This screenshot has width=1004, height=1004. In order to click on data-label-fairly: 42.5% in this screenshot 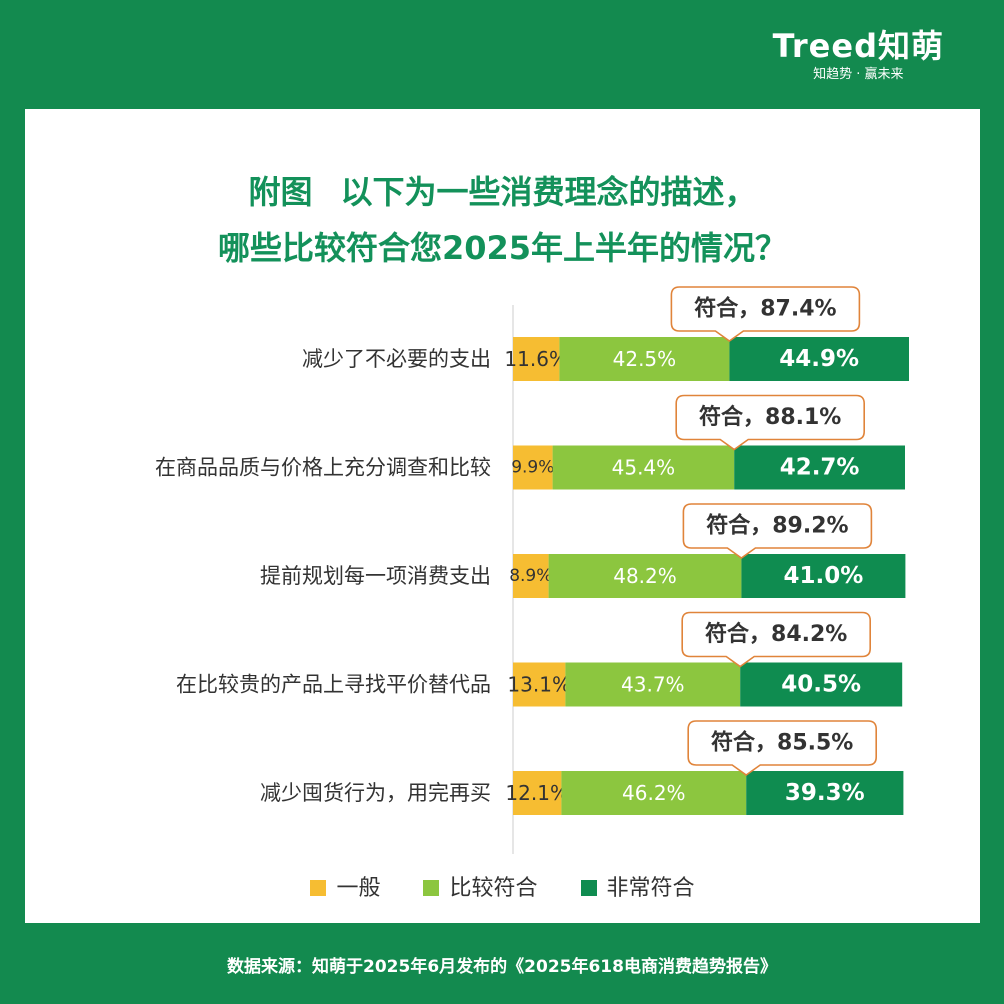, I will do `click(645, 359)`.